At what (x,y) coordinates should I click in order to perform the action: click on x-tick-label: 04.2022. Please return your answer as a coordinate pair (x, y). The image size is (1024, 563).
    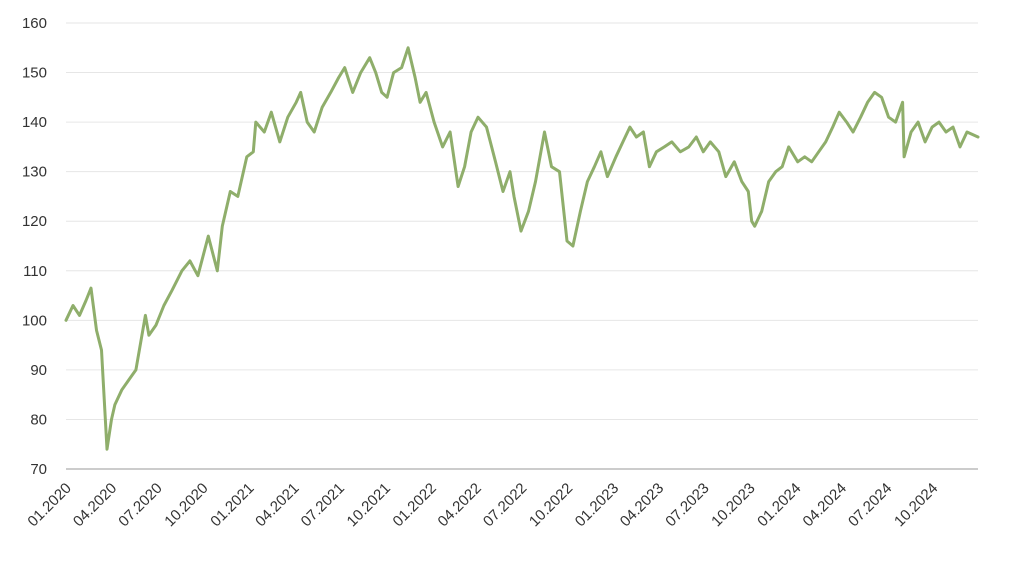
    Looking at the image, I should click on (460, 505).